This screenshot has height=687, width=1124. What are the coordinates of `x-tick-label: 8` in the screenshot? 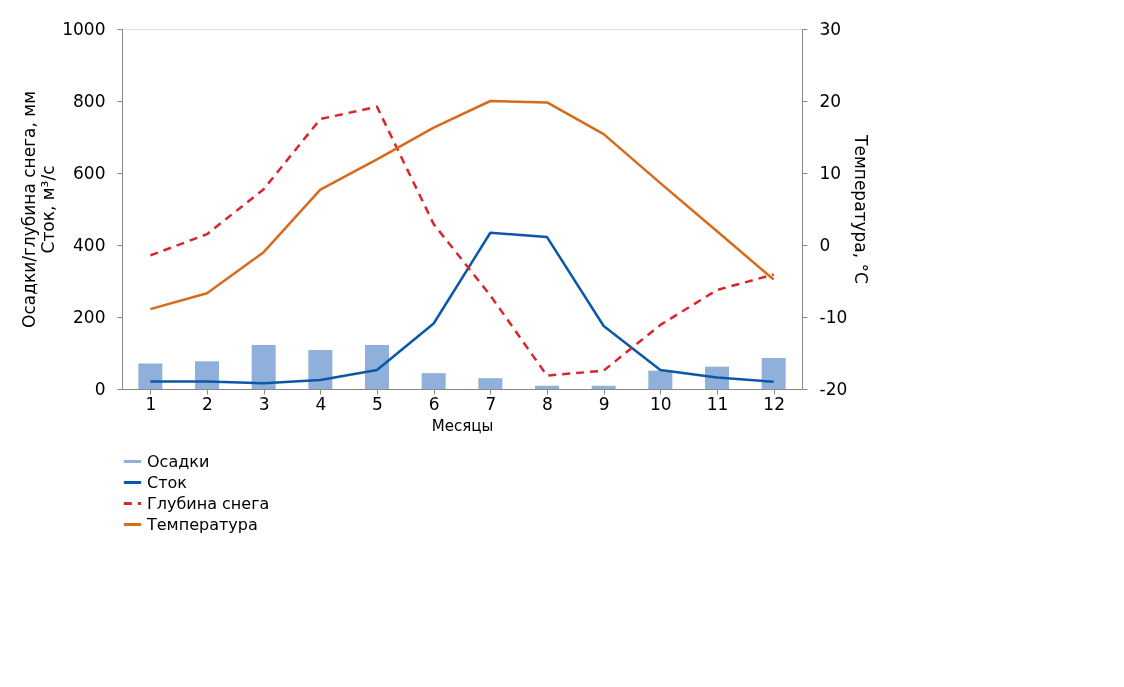 It's located at (547, 403).